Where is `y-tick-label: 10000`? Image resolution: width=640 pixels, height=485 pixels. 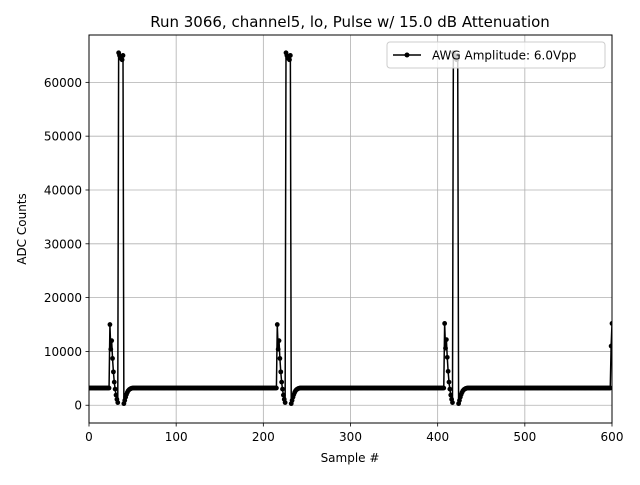 y-tick-label: 10000 is located at coordinates (63, 352).